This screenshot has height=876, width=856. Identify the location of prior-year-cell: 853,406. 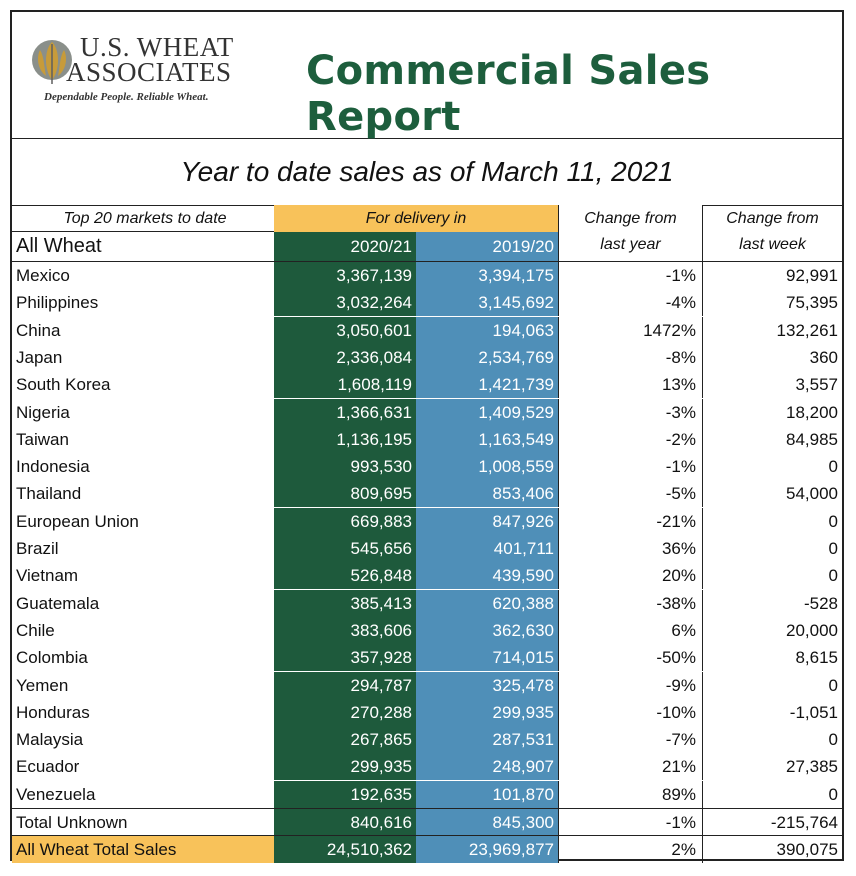
(487, 494).